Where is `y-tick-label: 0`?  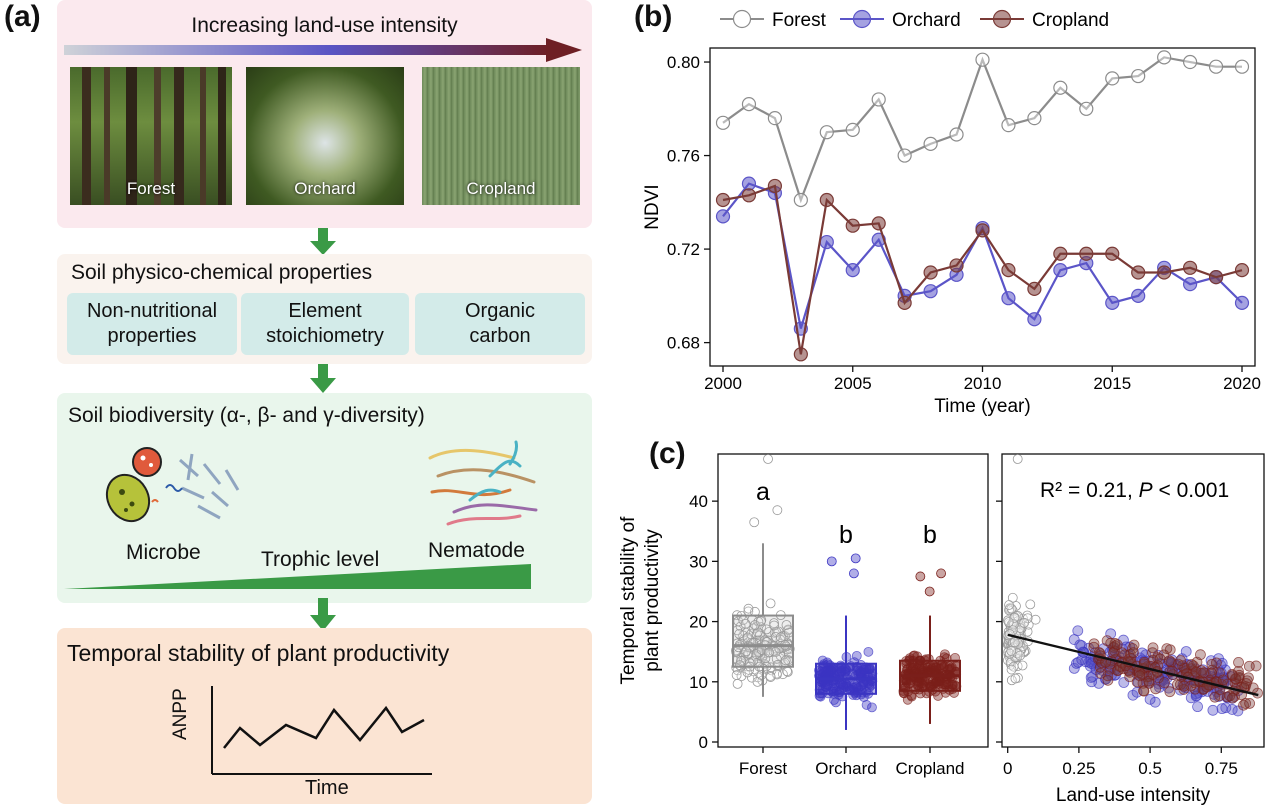 y-tick-label: 0 is located at coordinates (703, 742).